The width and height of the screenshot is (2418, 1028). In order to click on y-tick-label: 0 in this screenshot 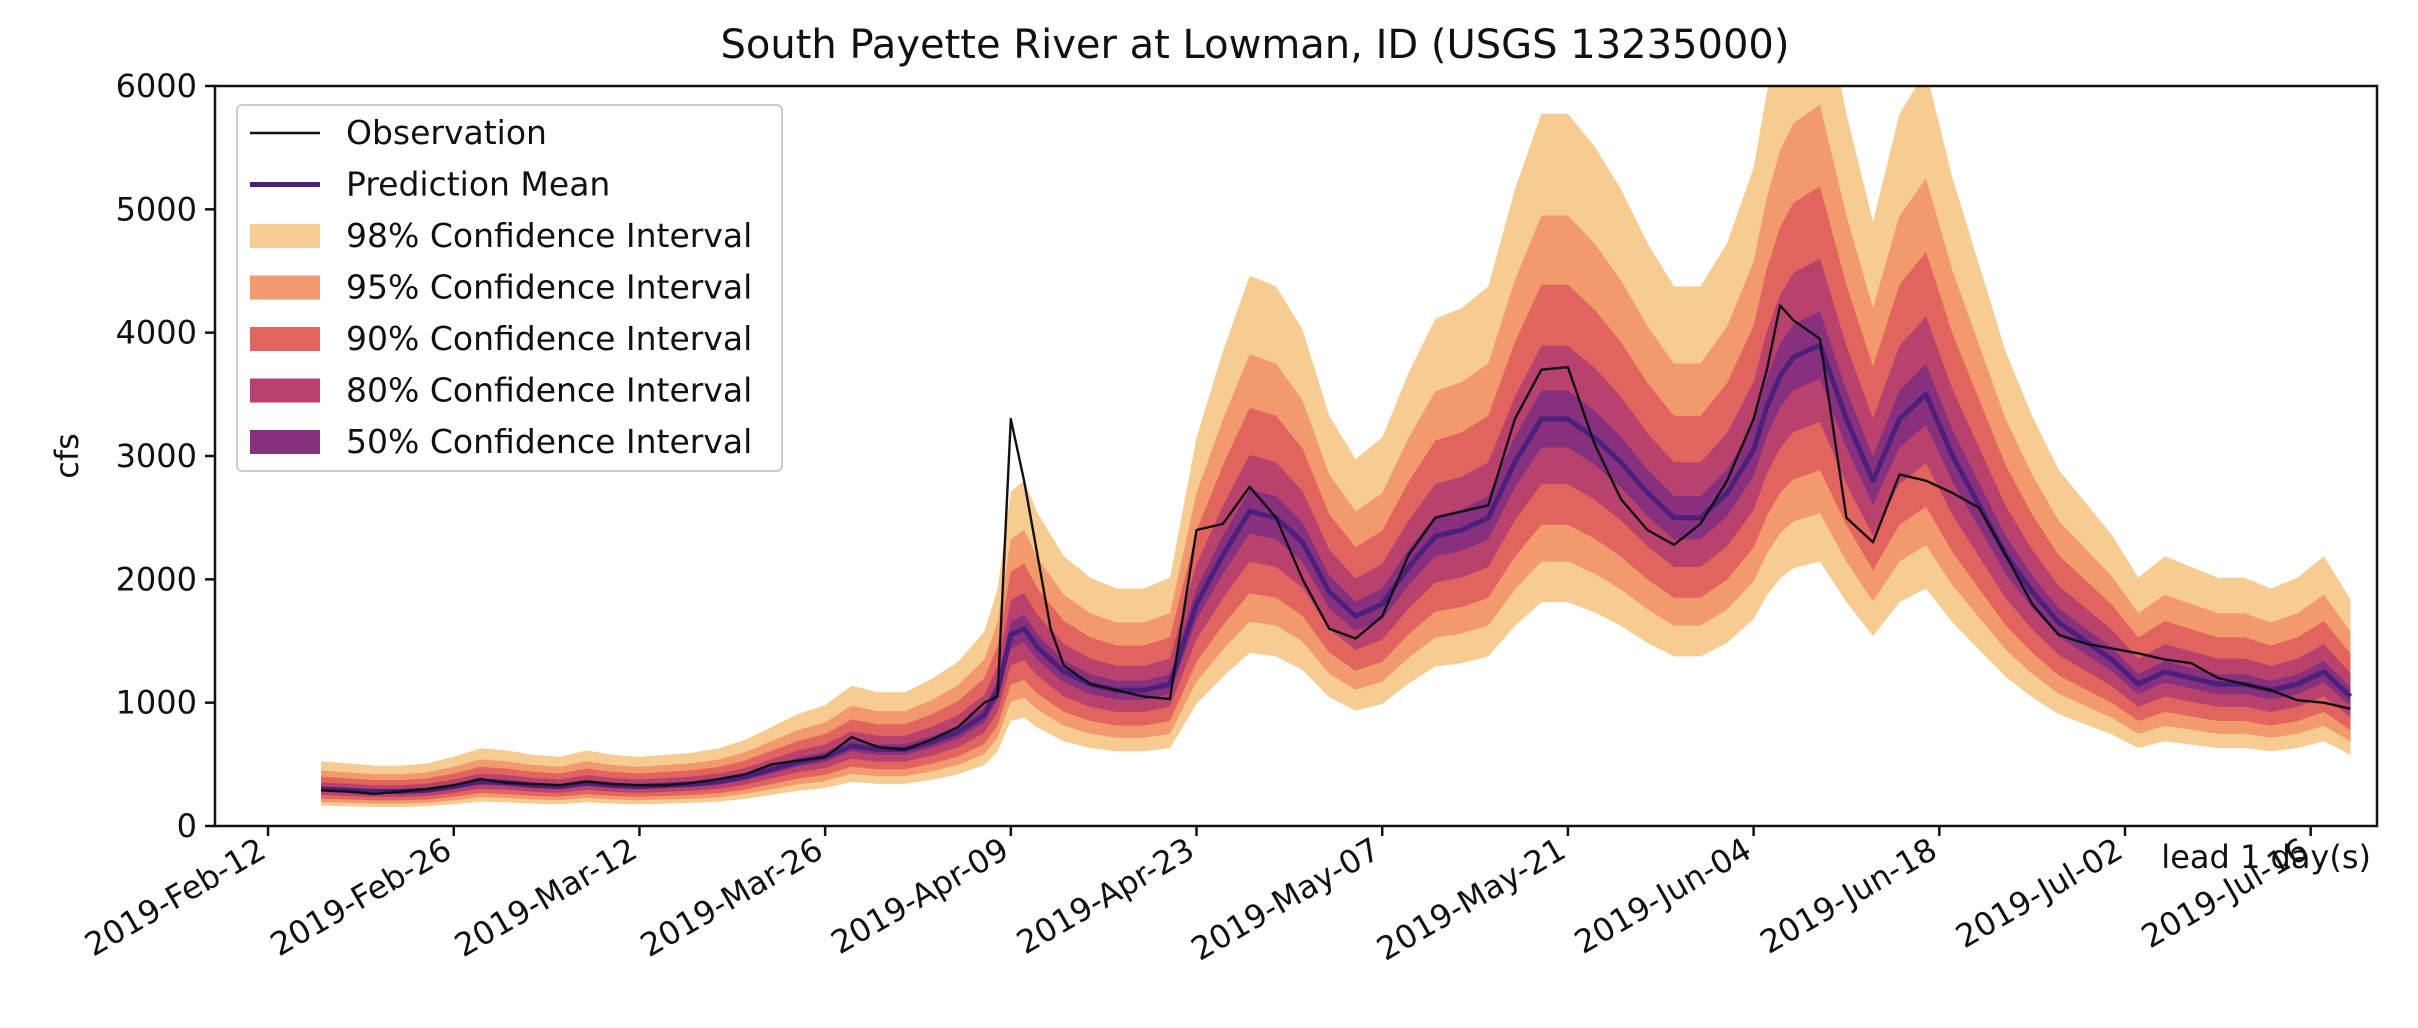, I will do `click(187, 826)`.